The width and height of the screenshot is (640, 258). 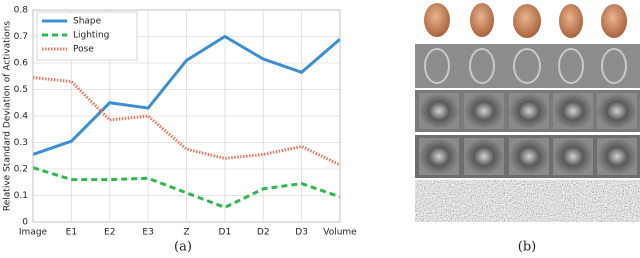 What do you see at coordinates (340, 233) in the screenshot?
I see `x-tick-label: Volume` at bounding box center [340, 233].